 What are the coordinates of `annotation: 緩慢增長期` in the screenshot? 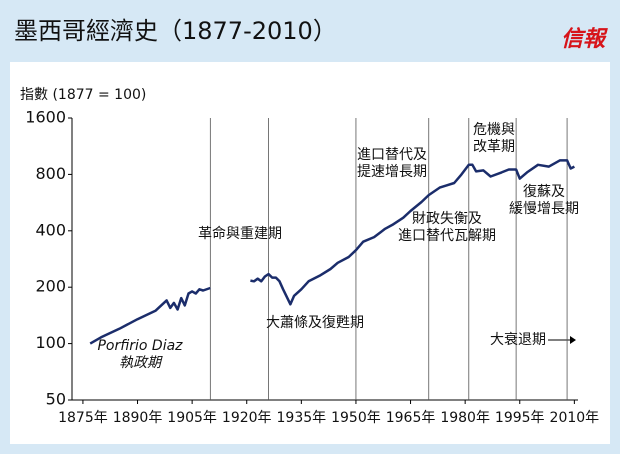 It's located at (544, 208).